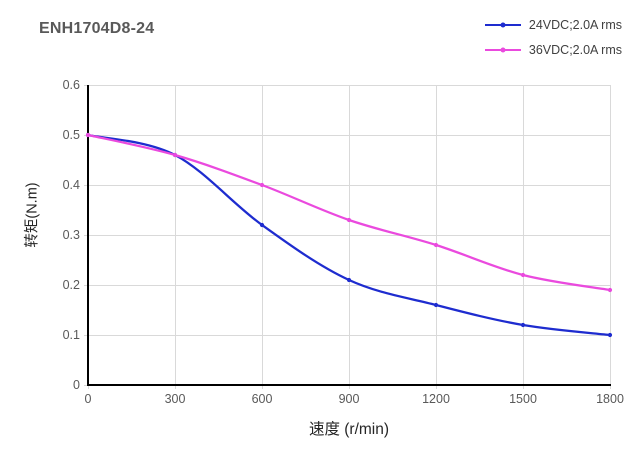  I want to click on legend: 24VDC;2.0A rms 36VDC;2.0A rms, so click(553, 37).